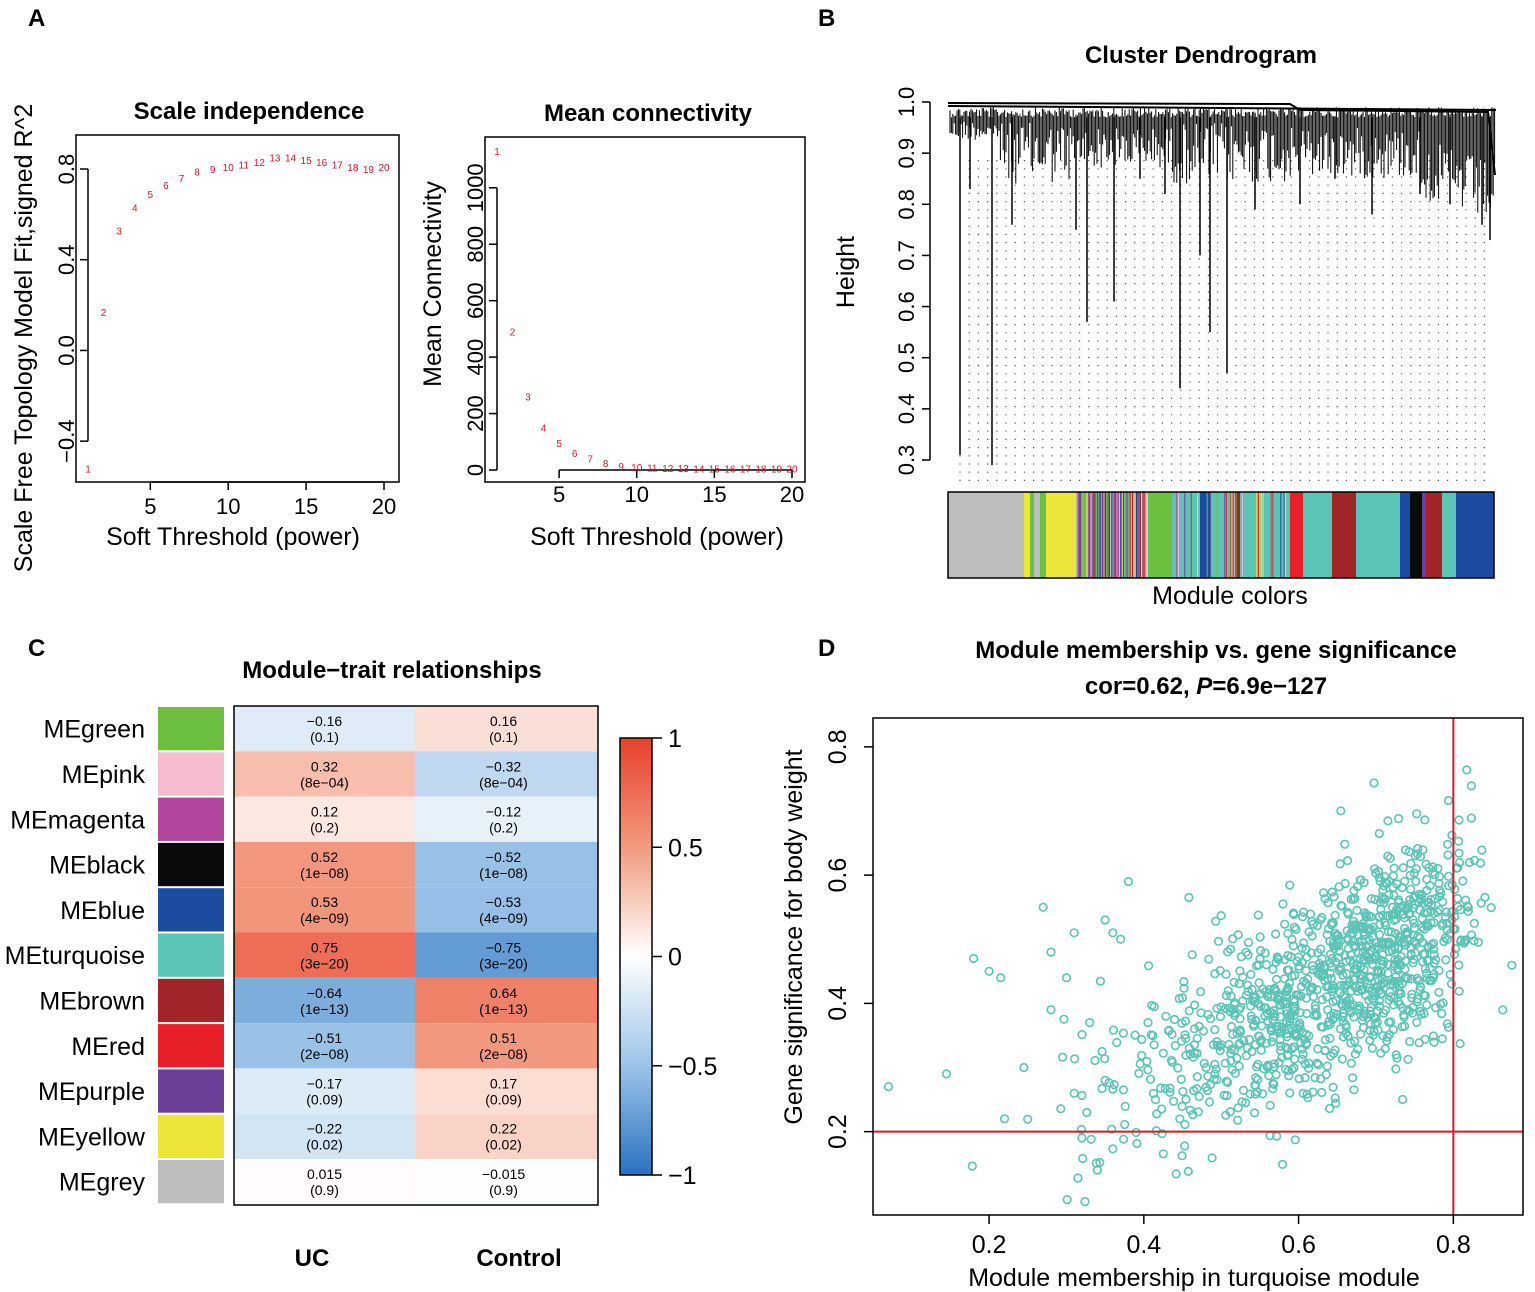 The width and height of the screenshot is (1535, 1292). What do you see at coordinates (1453, 1245) in the screenshot?
I see `x-tick-label: 0.8` at bounding box center [1453, 1245].